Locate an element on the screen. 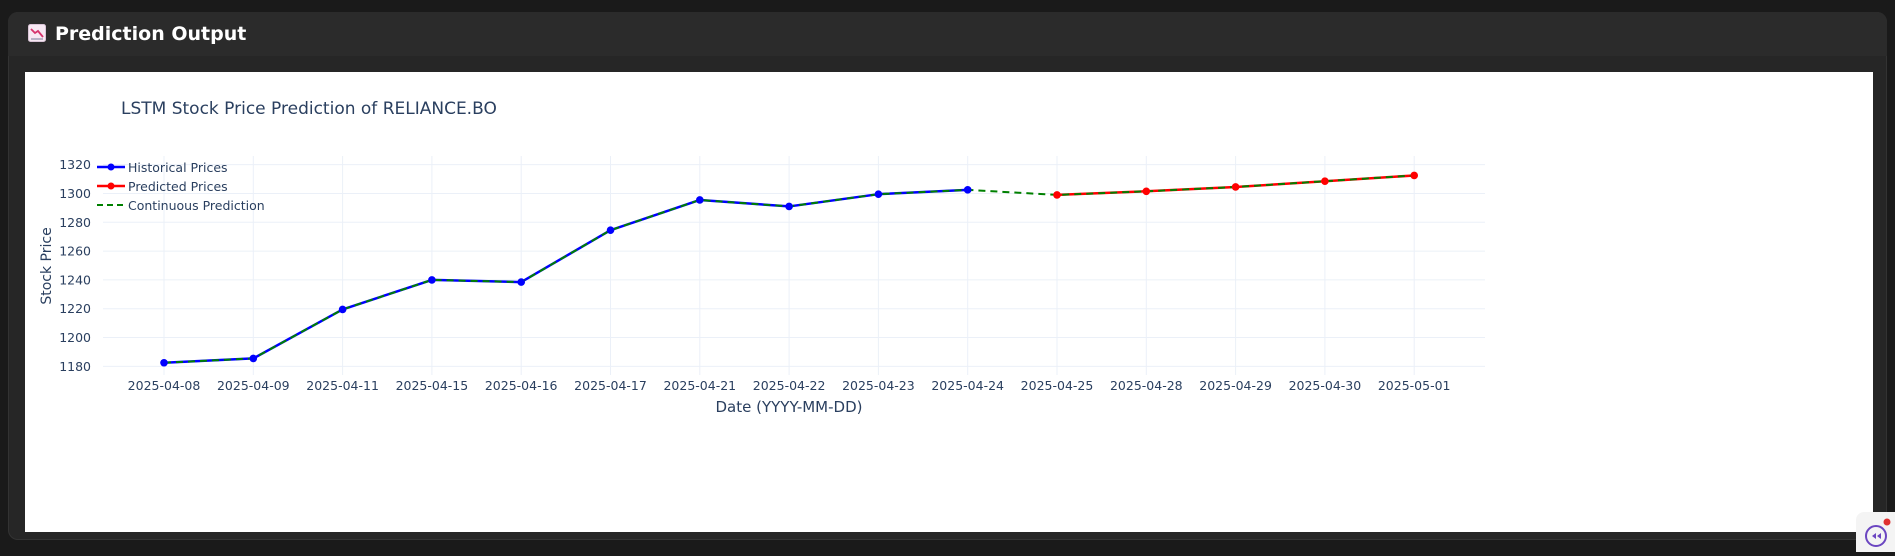  x-axis-label: Date (YYYY-MM-DD) is located at coordinates (788, 407).